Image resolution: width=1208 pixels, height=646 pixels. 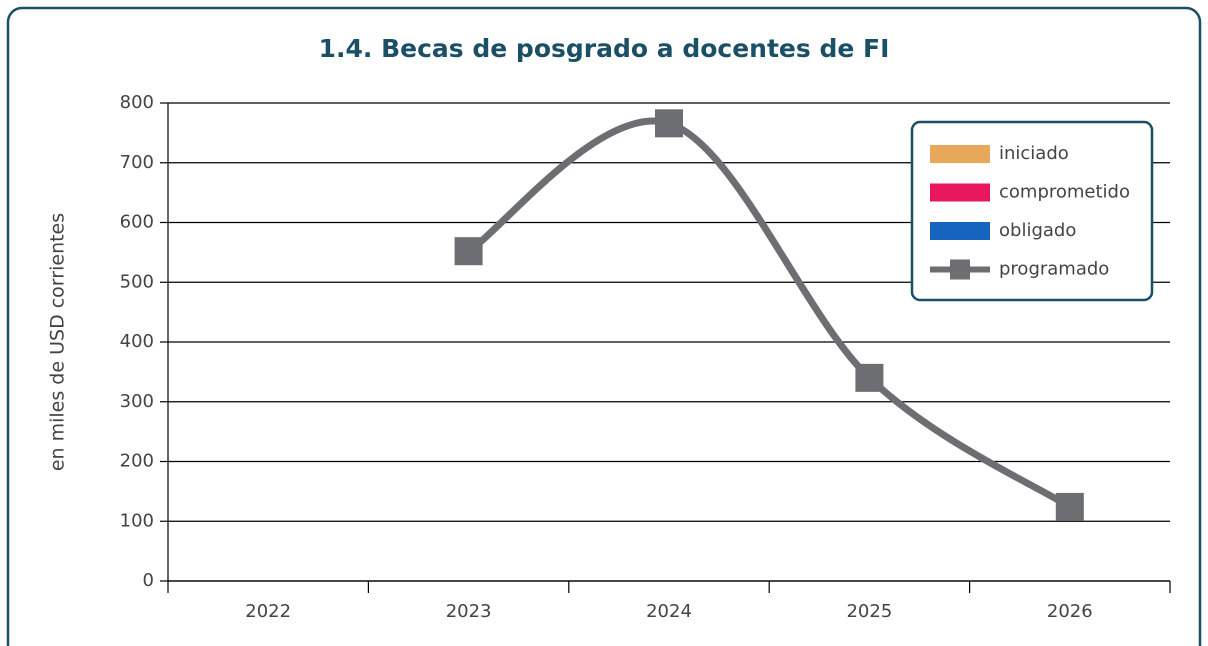 What do you see at coordinates (469, 611) in the screenshot?
I see `x-tick-label: 2023` at bounding box center [469, 611].